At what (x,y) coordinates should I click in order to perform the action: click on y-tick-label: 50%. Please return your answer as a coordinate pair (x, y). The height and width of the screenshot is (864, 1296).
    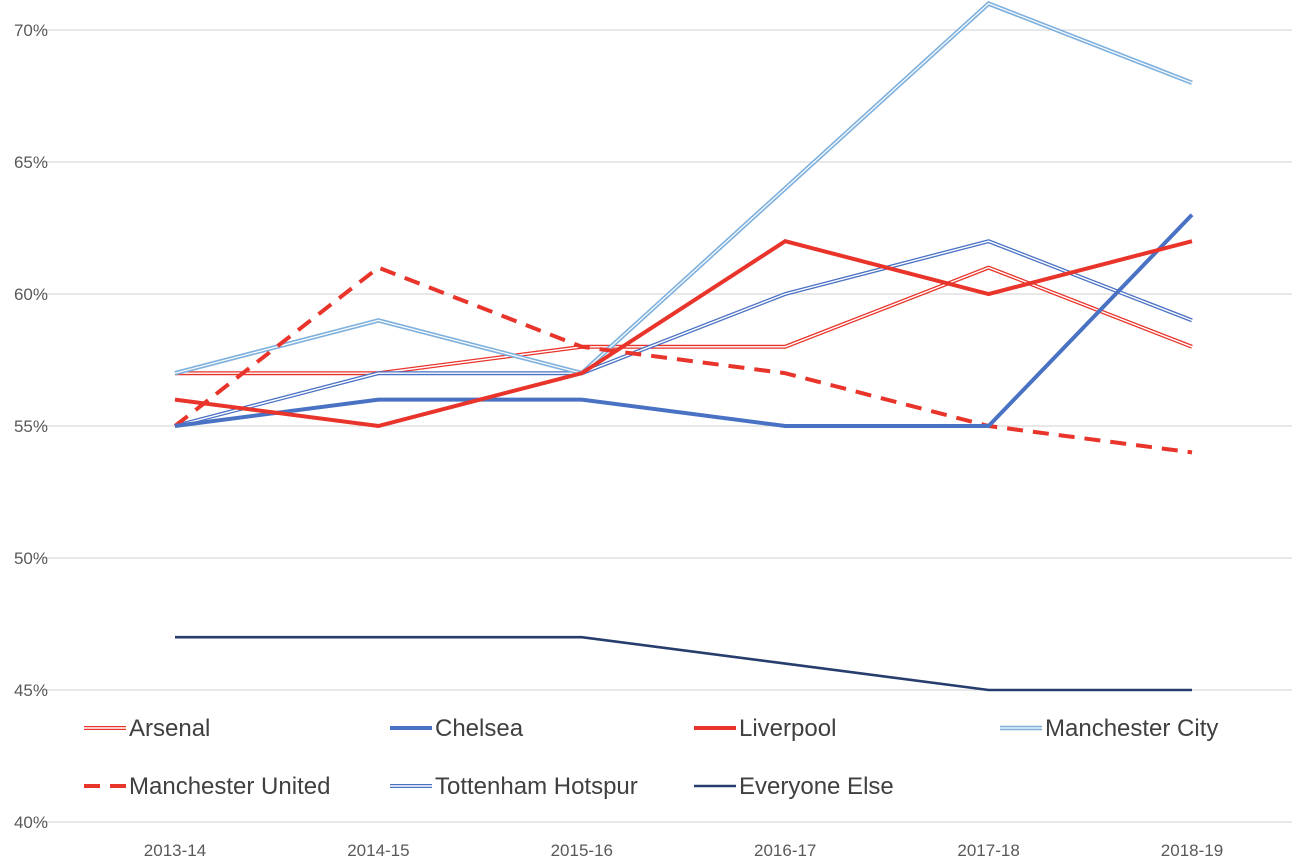
    Looking at the image, I should click on (31, 558).